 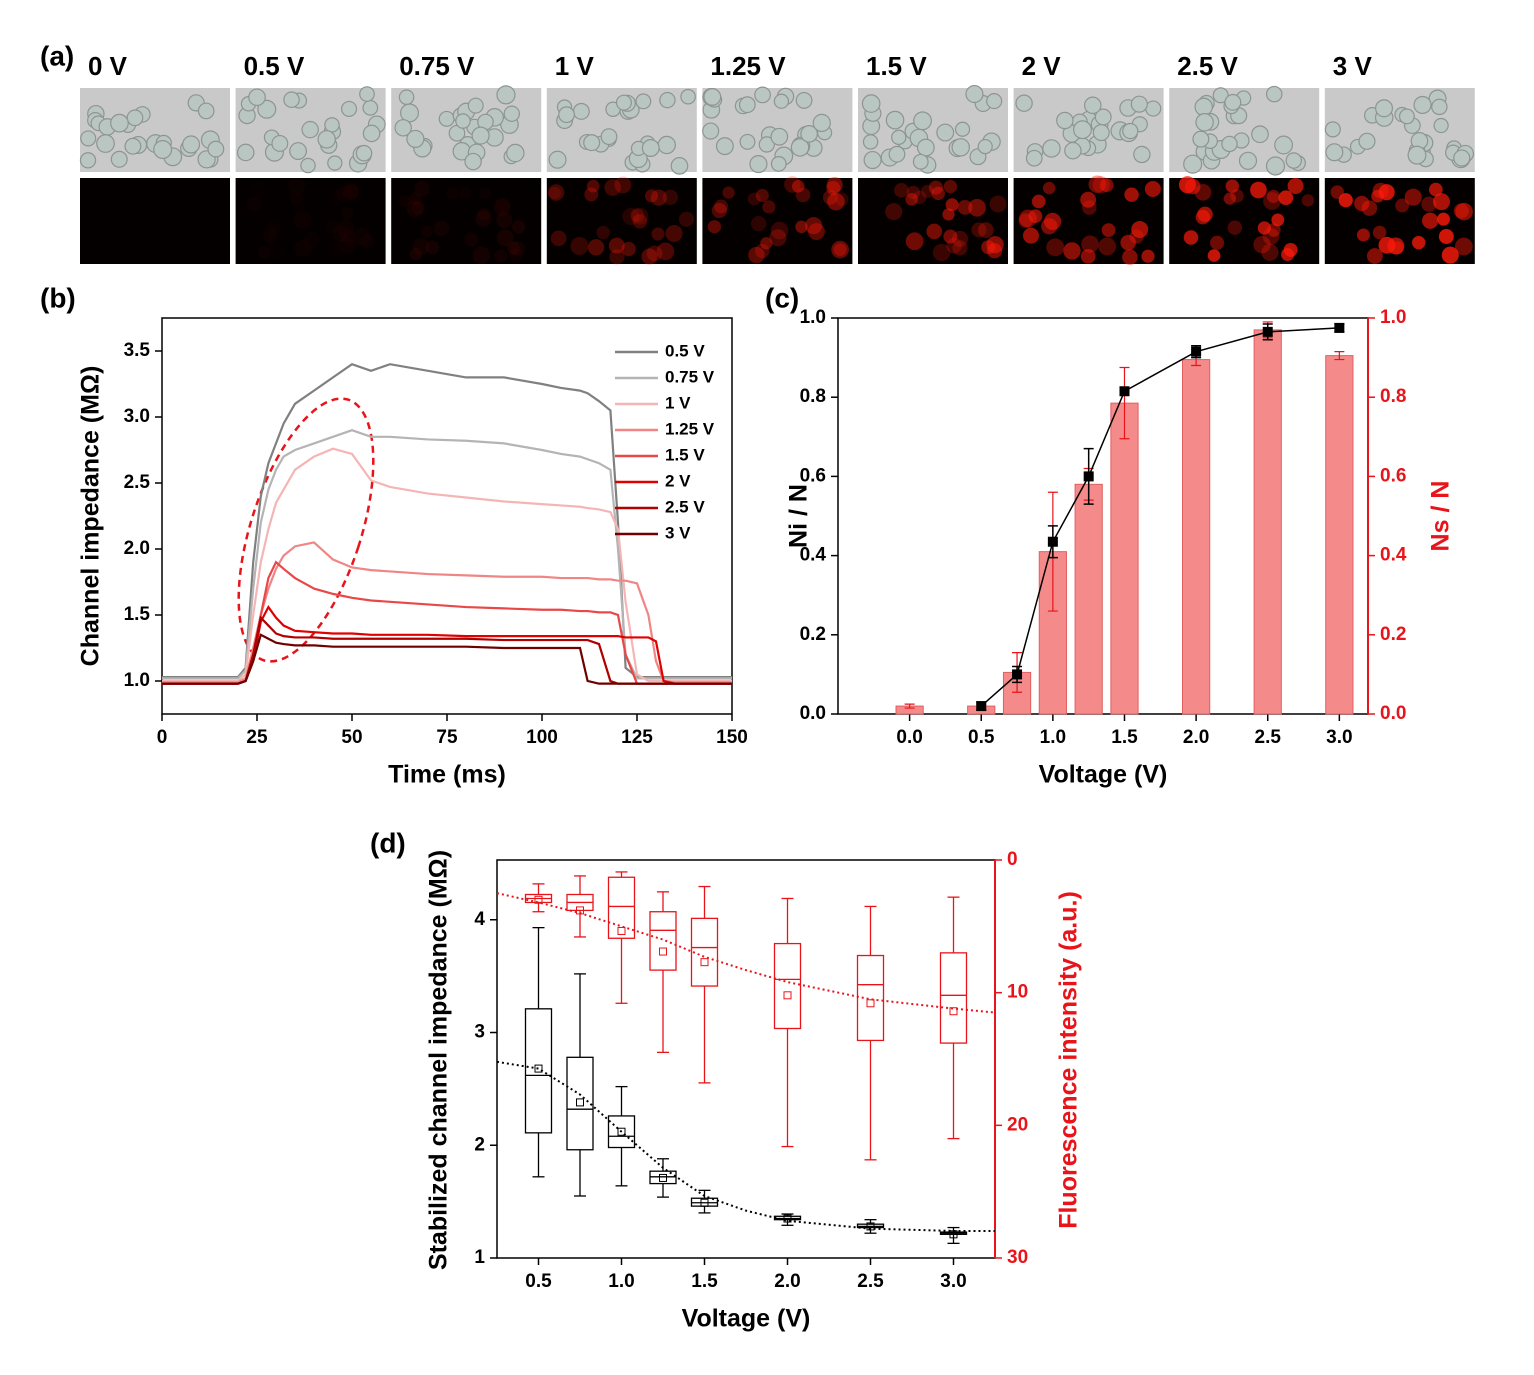 What do you see at coordinates (637, 737) in the screenshot?
I see `x-tick-label: 125` at bounding box center [637, 737].